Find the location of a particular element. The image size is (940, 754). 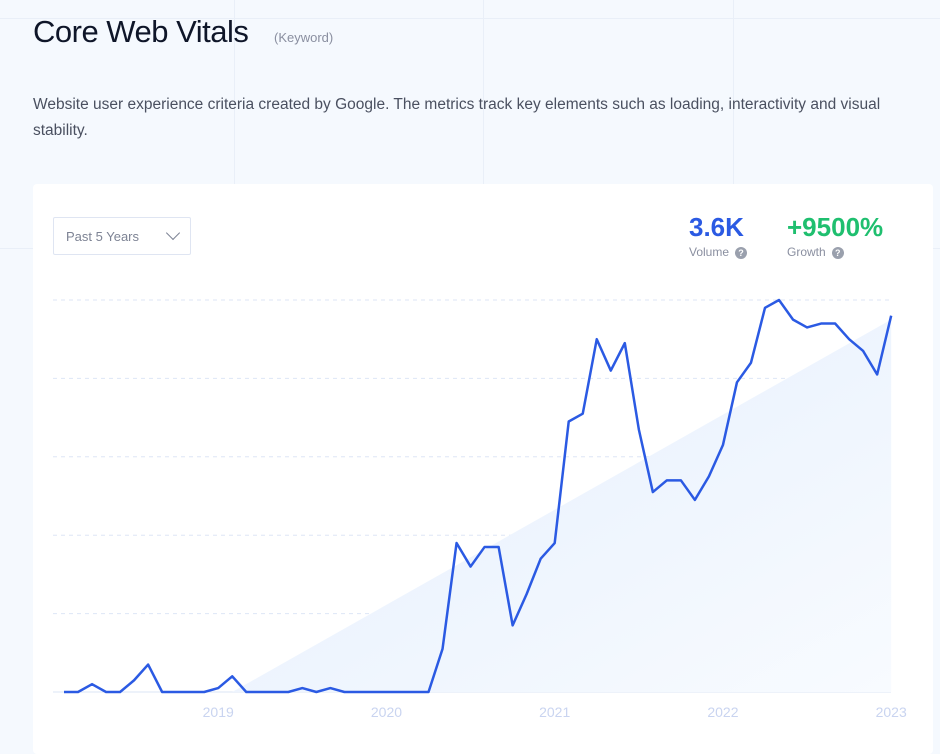

growth-value: +9500% is located at coordinates (835, 227).